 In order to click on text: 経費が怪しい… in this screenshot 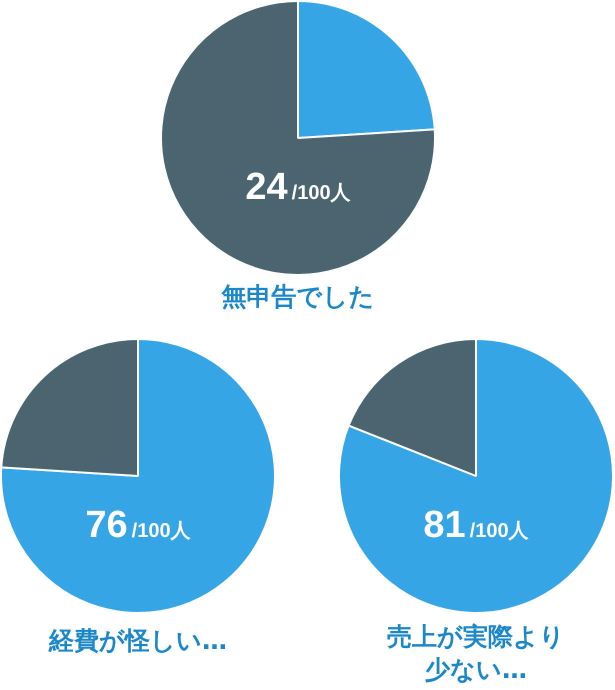, I will do `click(137, 641)`.